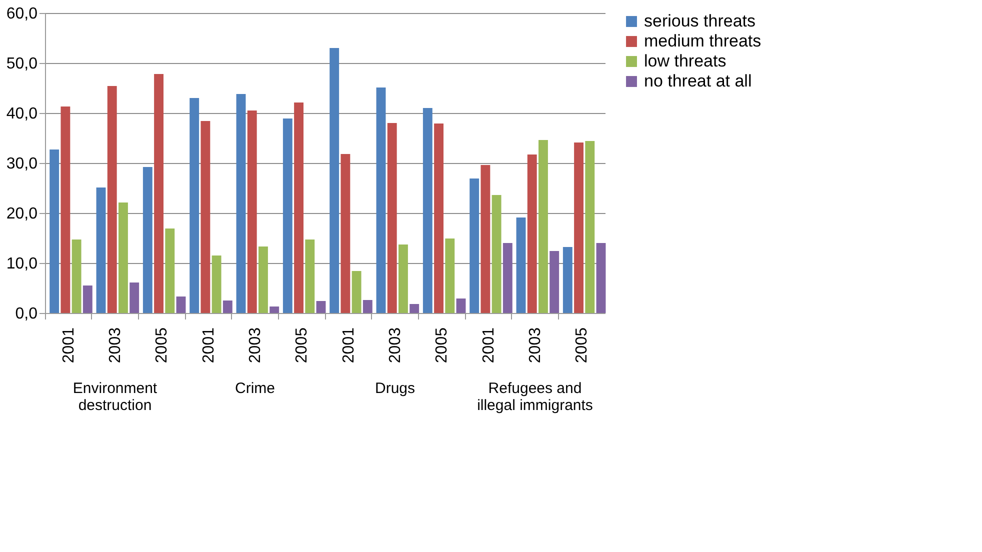 This screenshot has height=552, width=982. I want to click on text: Refugees and illegal immigrants, so click(535, 397).